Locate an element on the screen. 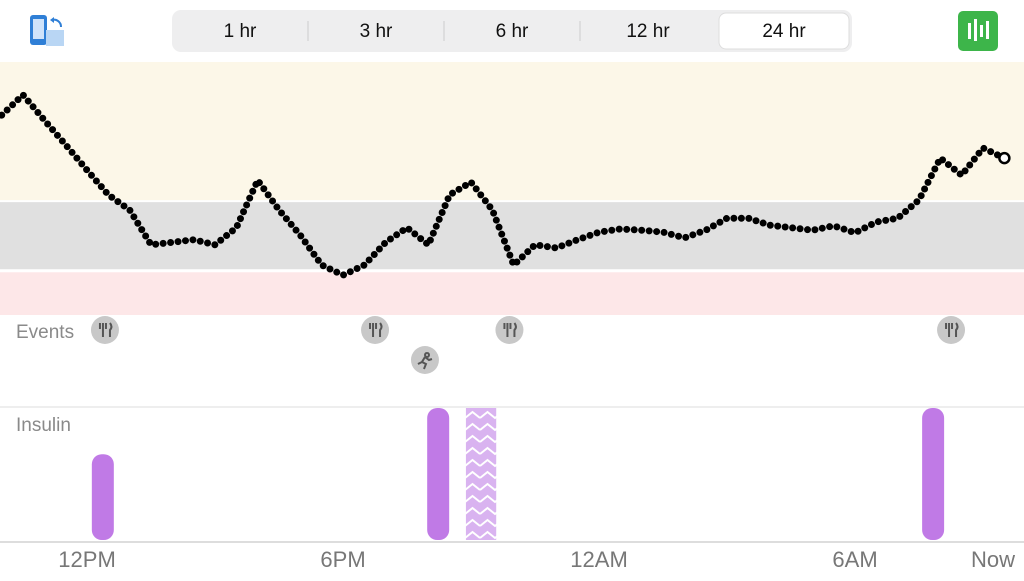 The width and height of the screenshot is (1024, 581). current-reading is located at coordinates (1004, 158).